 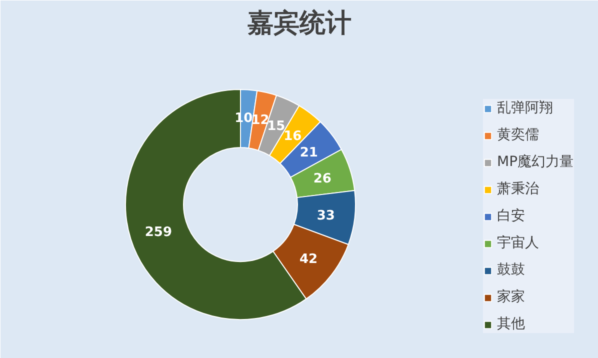 What do you see at coordinates (300, 23) in the screenshot?
I see `chart-title: 嘉宾统计` at bounding box center [300, 23].